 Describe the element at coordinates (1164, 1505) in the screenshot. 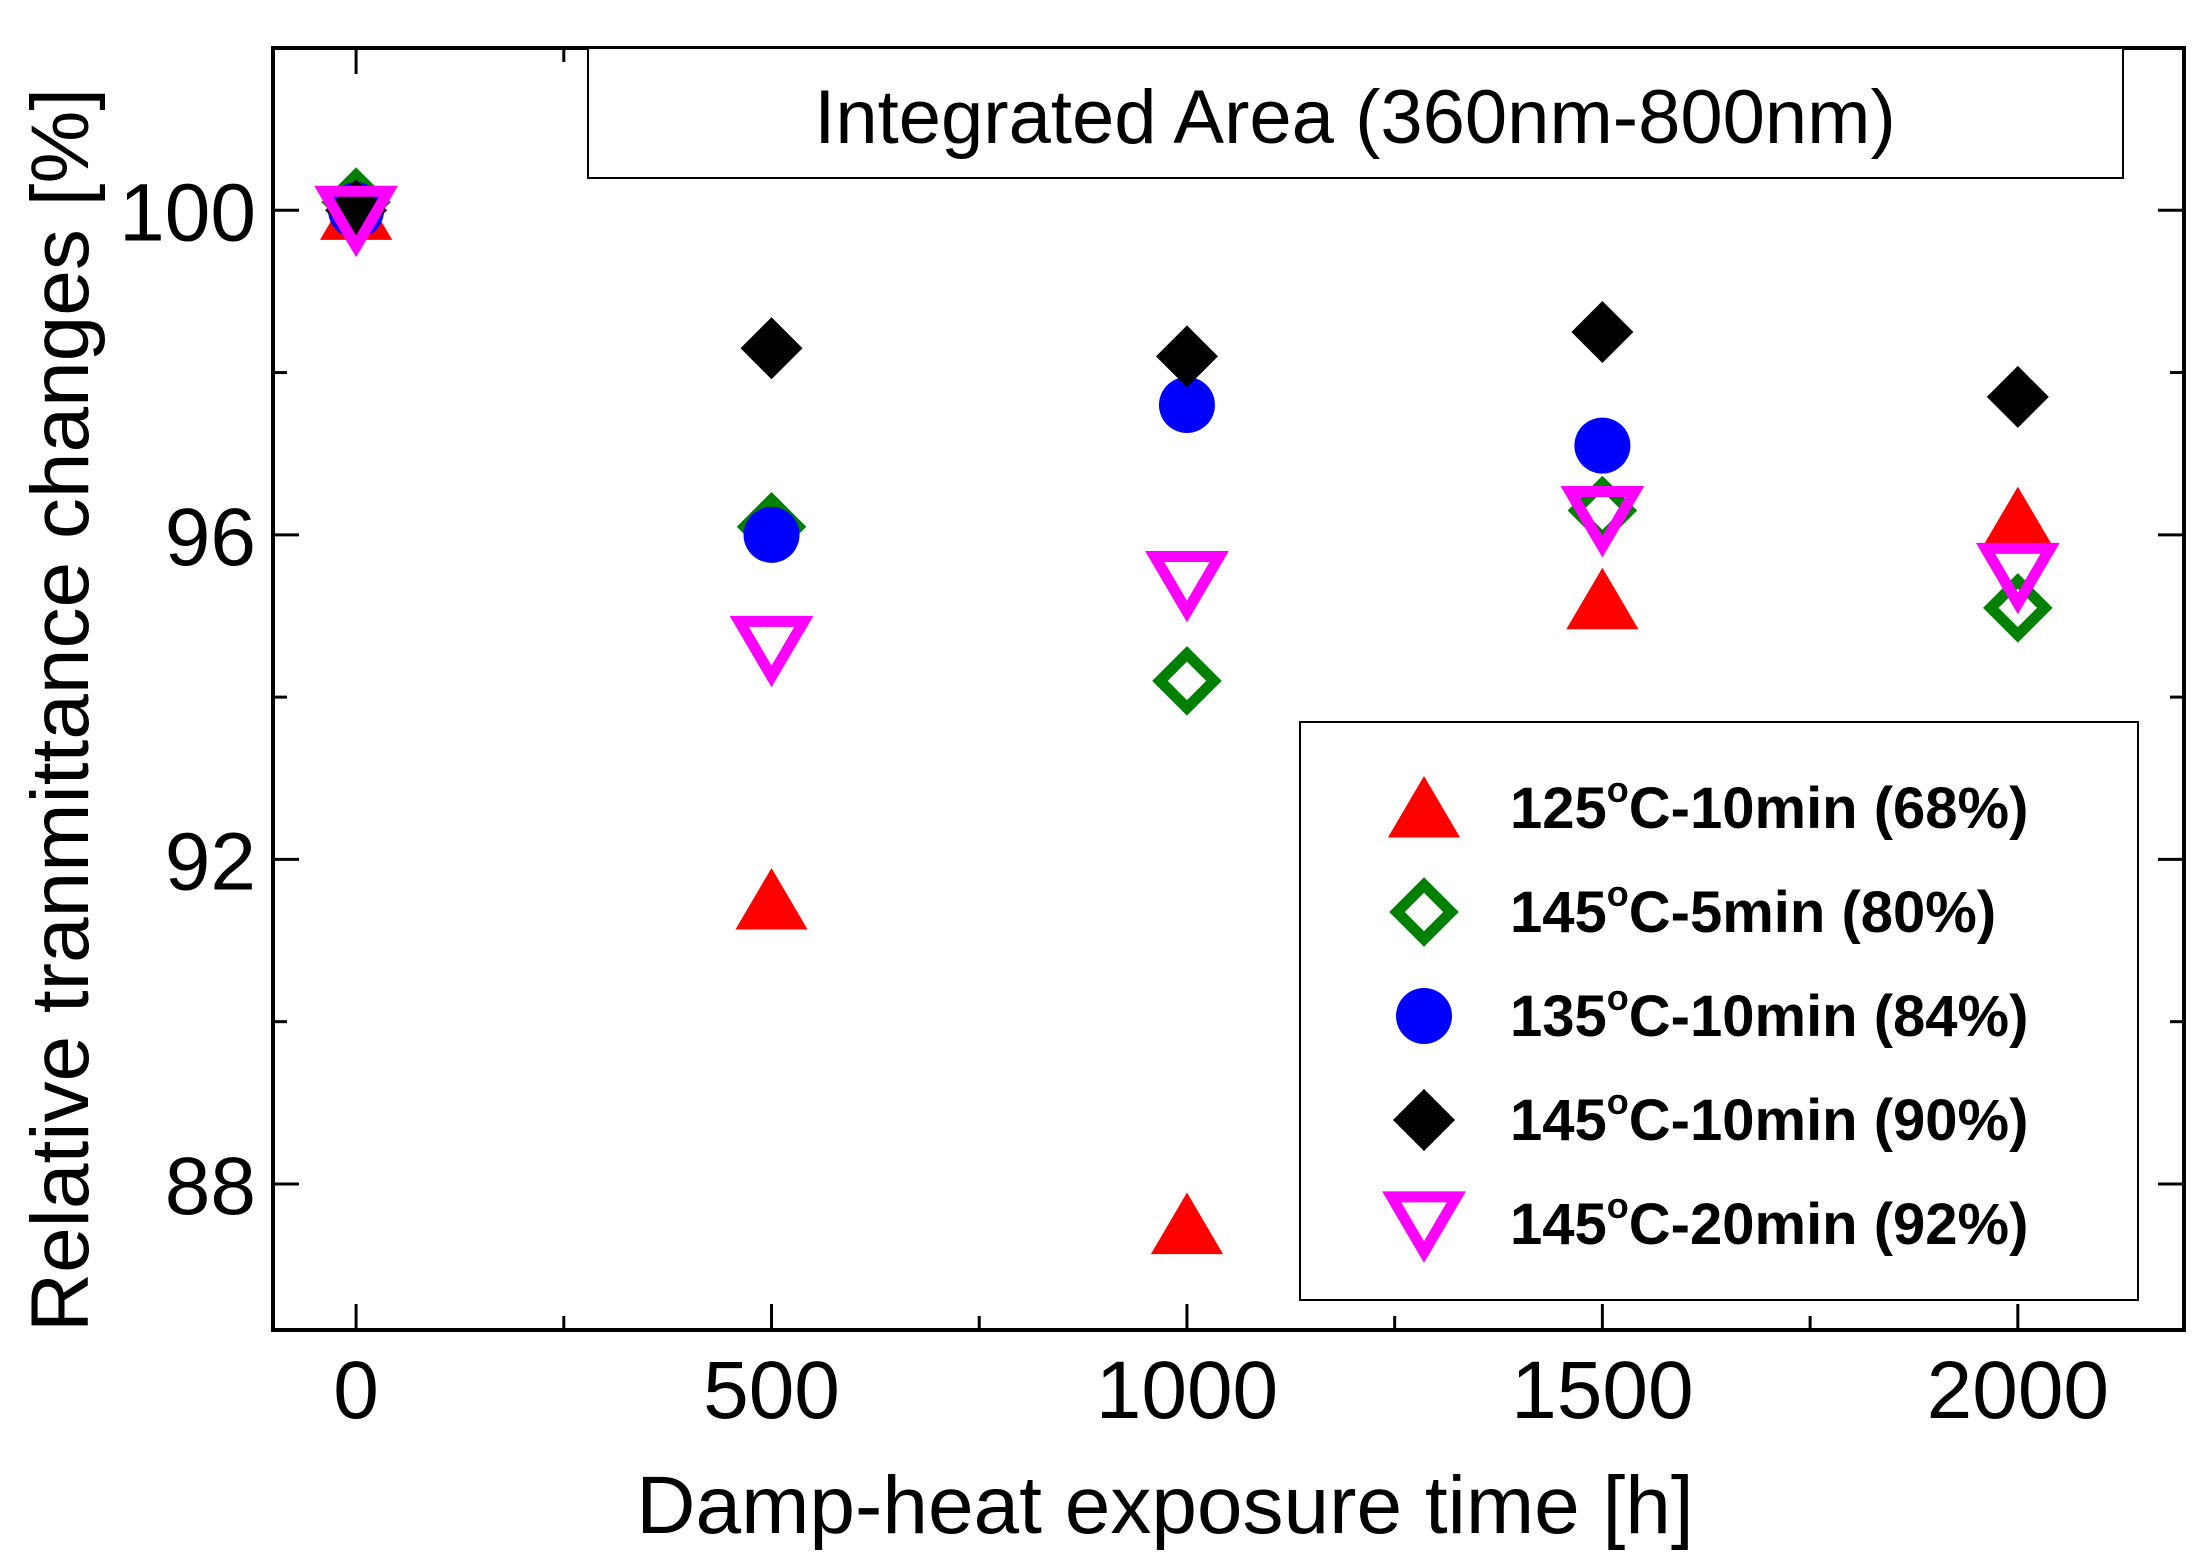

I see `x-axis-title: Damp-heat exposure time [h]` at that location.